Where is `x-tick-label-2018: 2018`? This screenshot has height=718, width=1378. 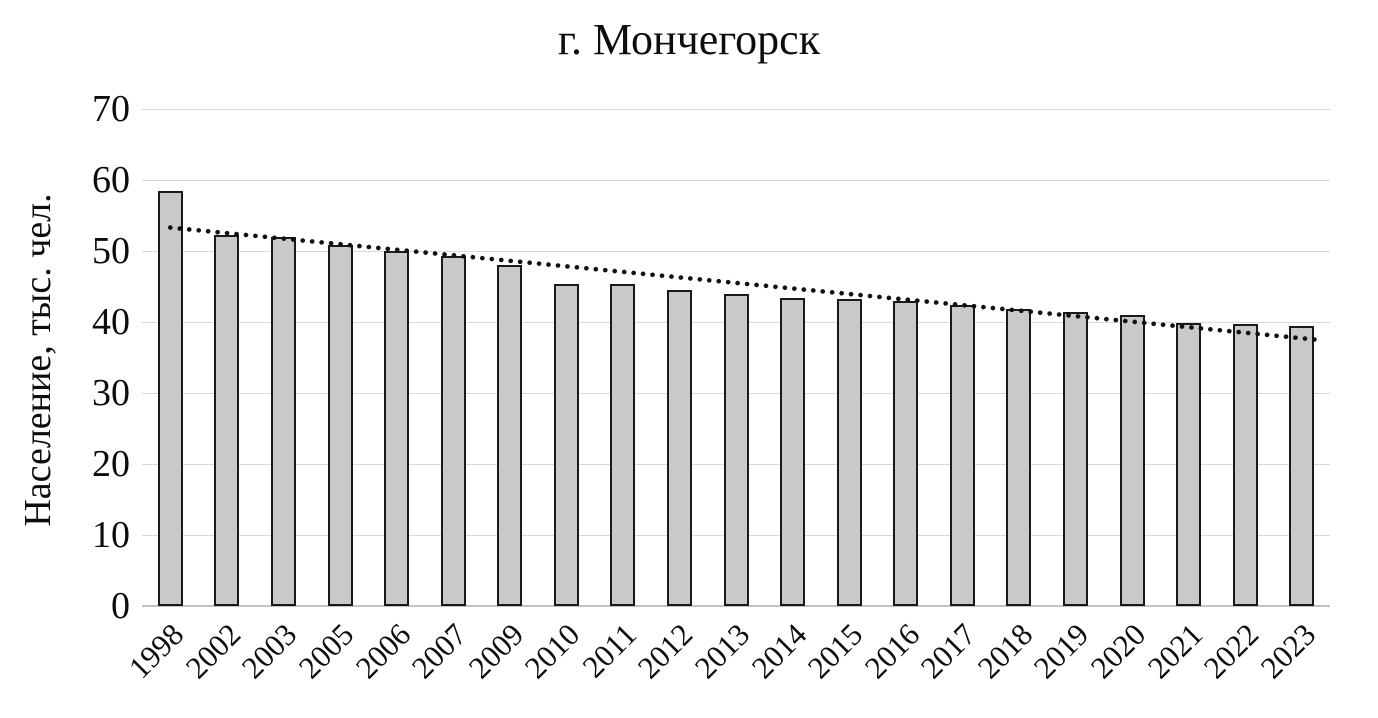 x-tick-label-2018: 2018 is located at coordinates (1005, 651).